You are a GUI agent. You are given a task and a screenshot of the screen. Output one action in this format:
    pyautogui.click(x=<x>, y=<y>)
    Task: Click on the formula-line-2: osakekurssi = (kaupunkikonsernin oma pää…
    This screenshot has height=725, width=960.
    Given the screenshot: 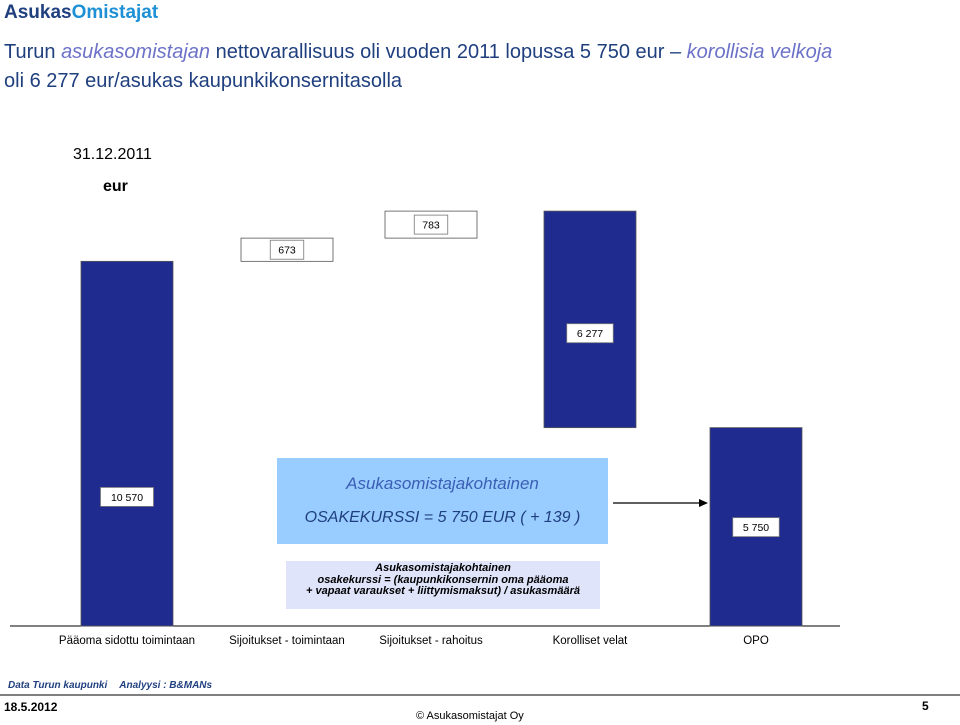 What is the action you would take?
    pyautogui.click(x=443, y=579)
    